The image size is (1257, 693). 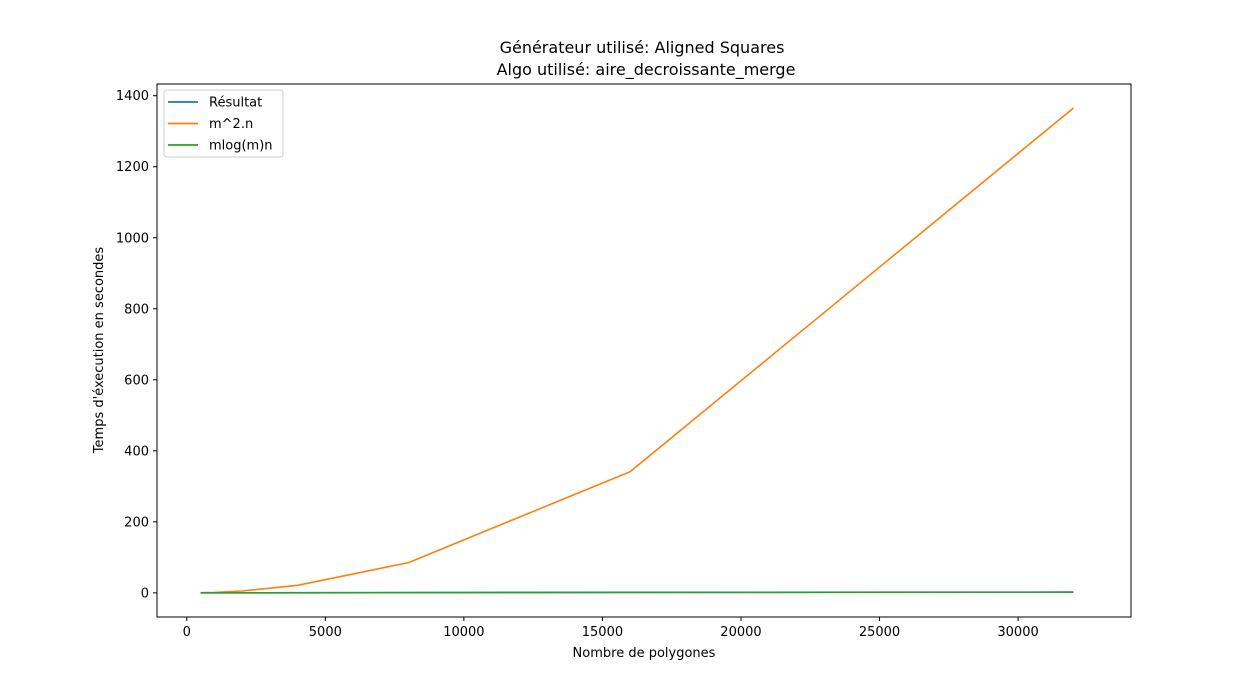 What do you see at coordinates (136, 451) in the screenshot?
I see `y-tick-label: 400` at bounding box center [136, 451].